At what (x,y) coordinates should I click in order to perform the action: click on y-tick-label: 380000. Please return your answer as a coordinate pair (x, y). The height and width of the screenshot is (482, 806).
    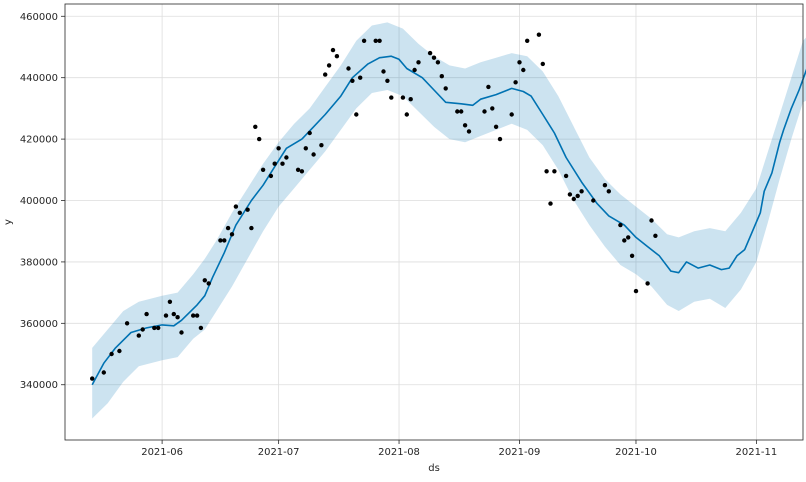
    Looking at the image, I should click on (39, 262).